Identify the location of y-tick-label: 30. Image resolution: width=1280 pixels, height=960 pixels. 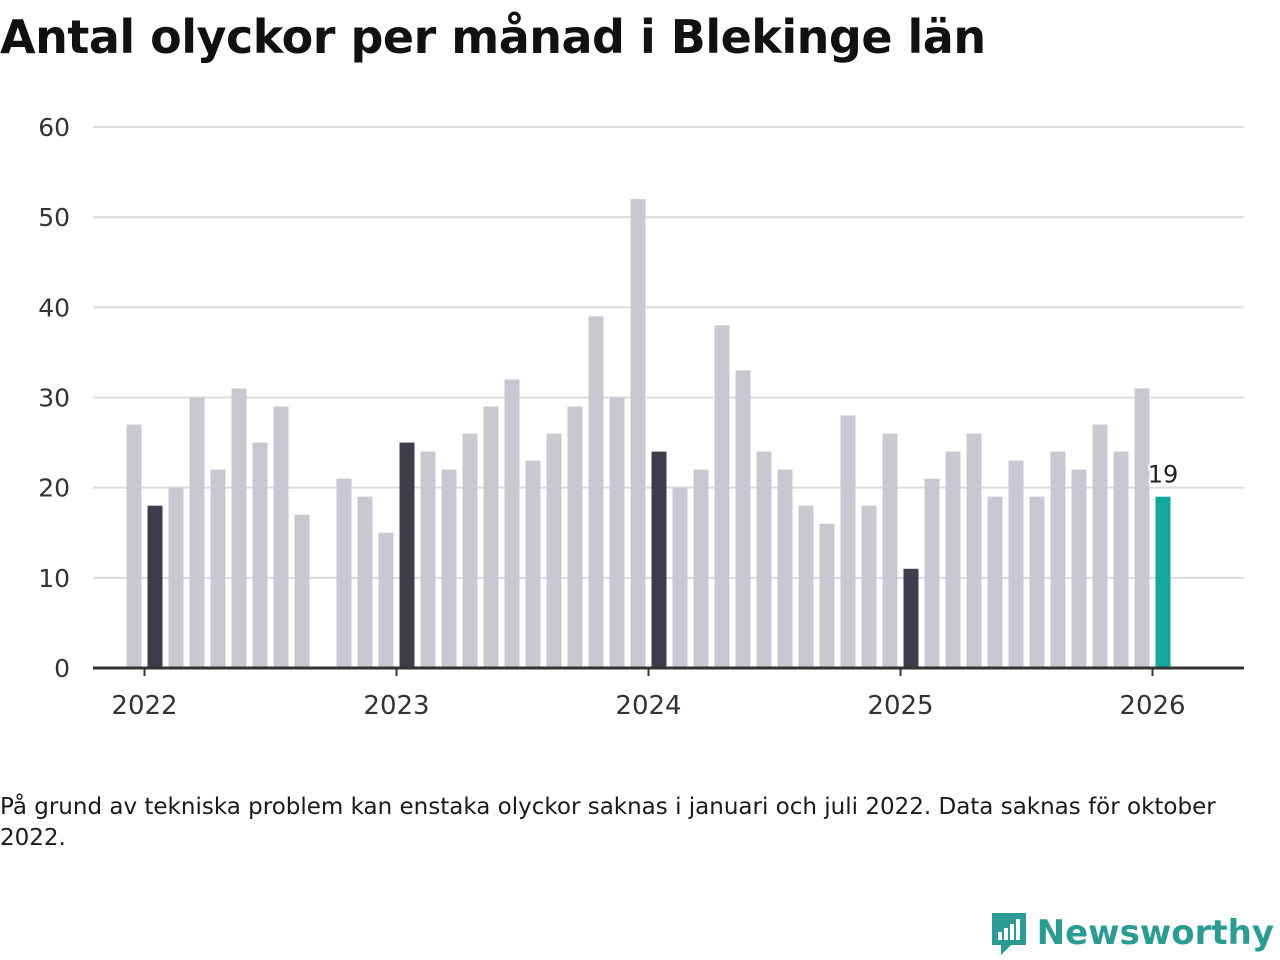
(54, 398).